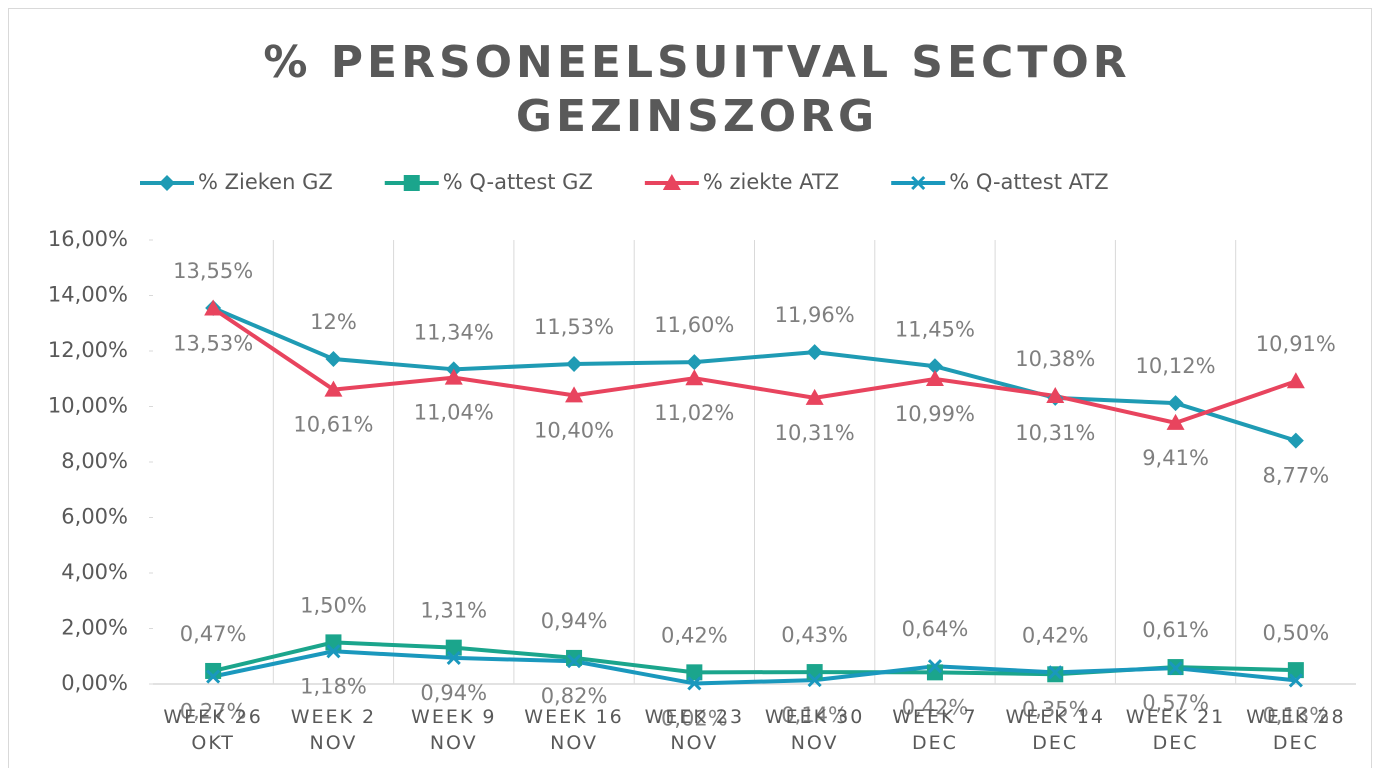  I want to click on data-label: 12%, so click(333, 322).